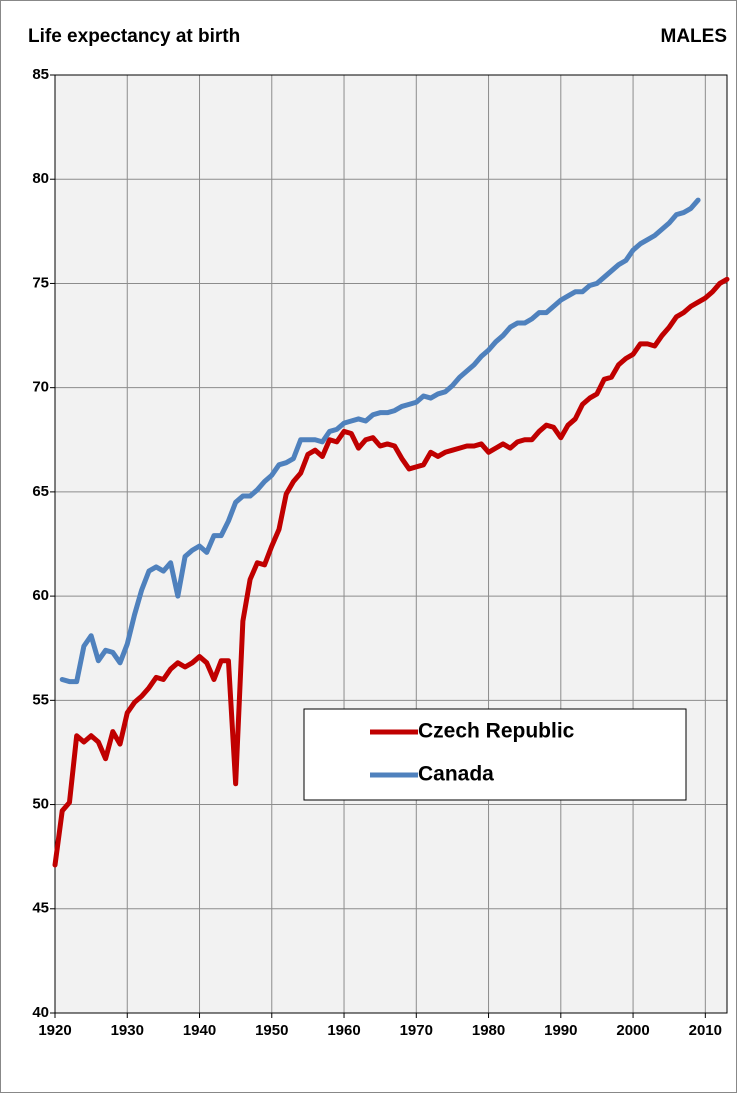  What do you see at coordinates (560, 1030) in the screenshot?
I see `x-tick-label: 1990` at bounding box center [560, 1030].